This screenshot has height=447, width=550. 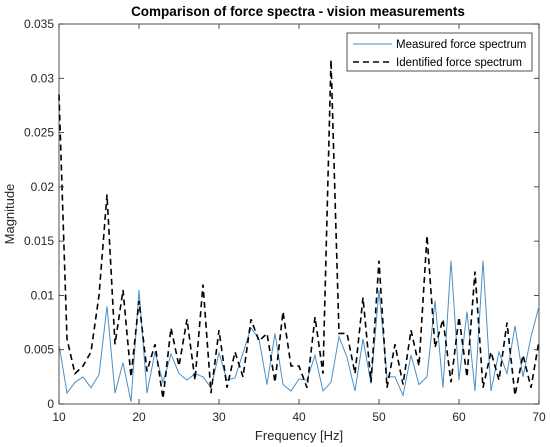 What do you see at coordinates (219, 417) in the screenshot?
I see `x-tick-label: 30` at bounding box center [219, 417].